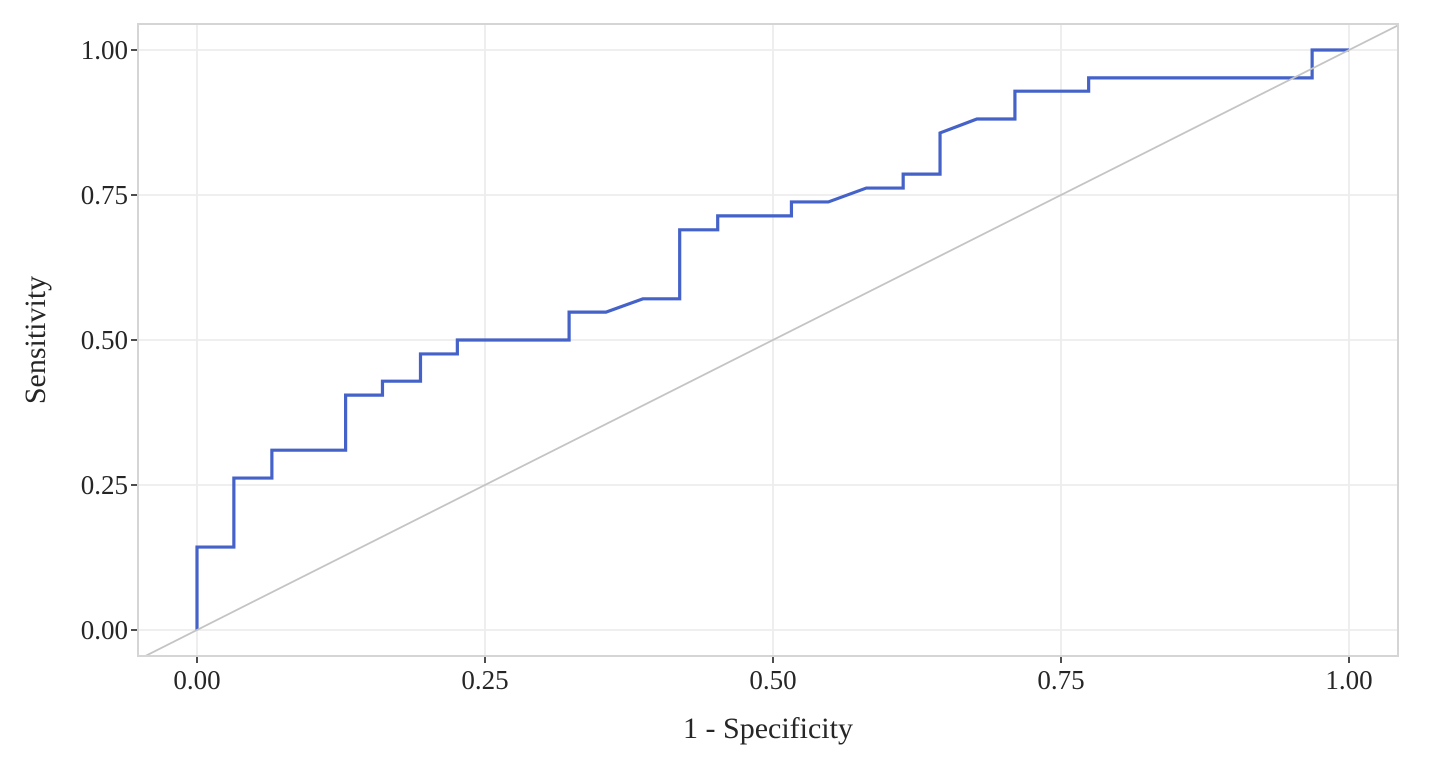  What do you see at coordinates (485, 680) in the screenshot?
I see `x-tick-label: 0.25` at bounding box center [485, 680].